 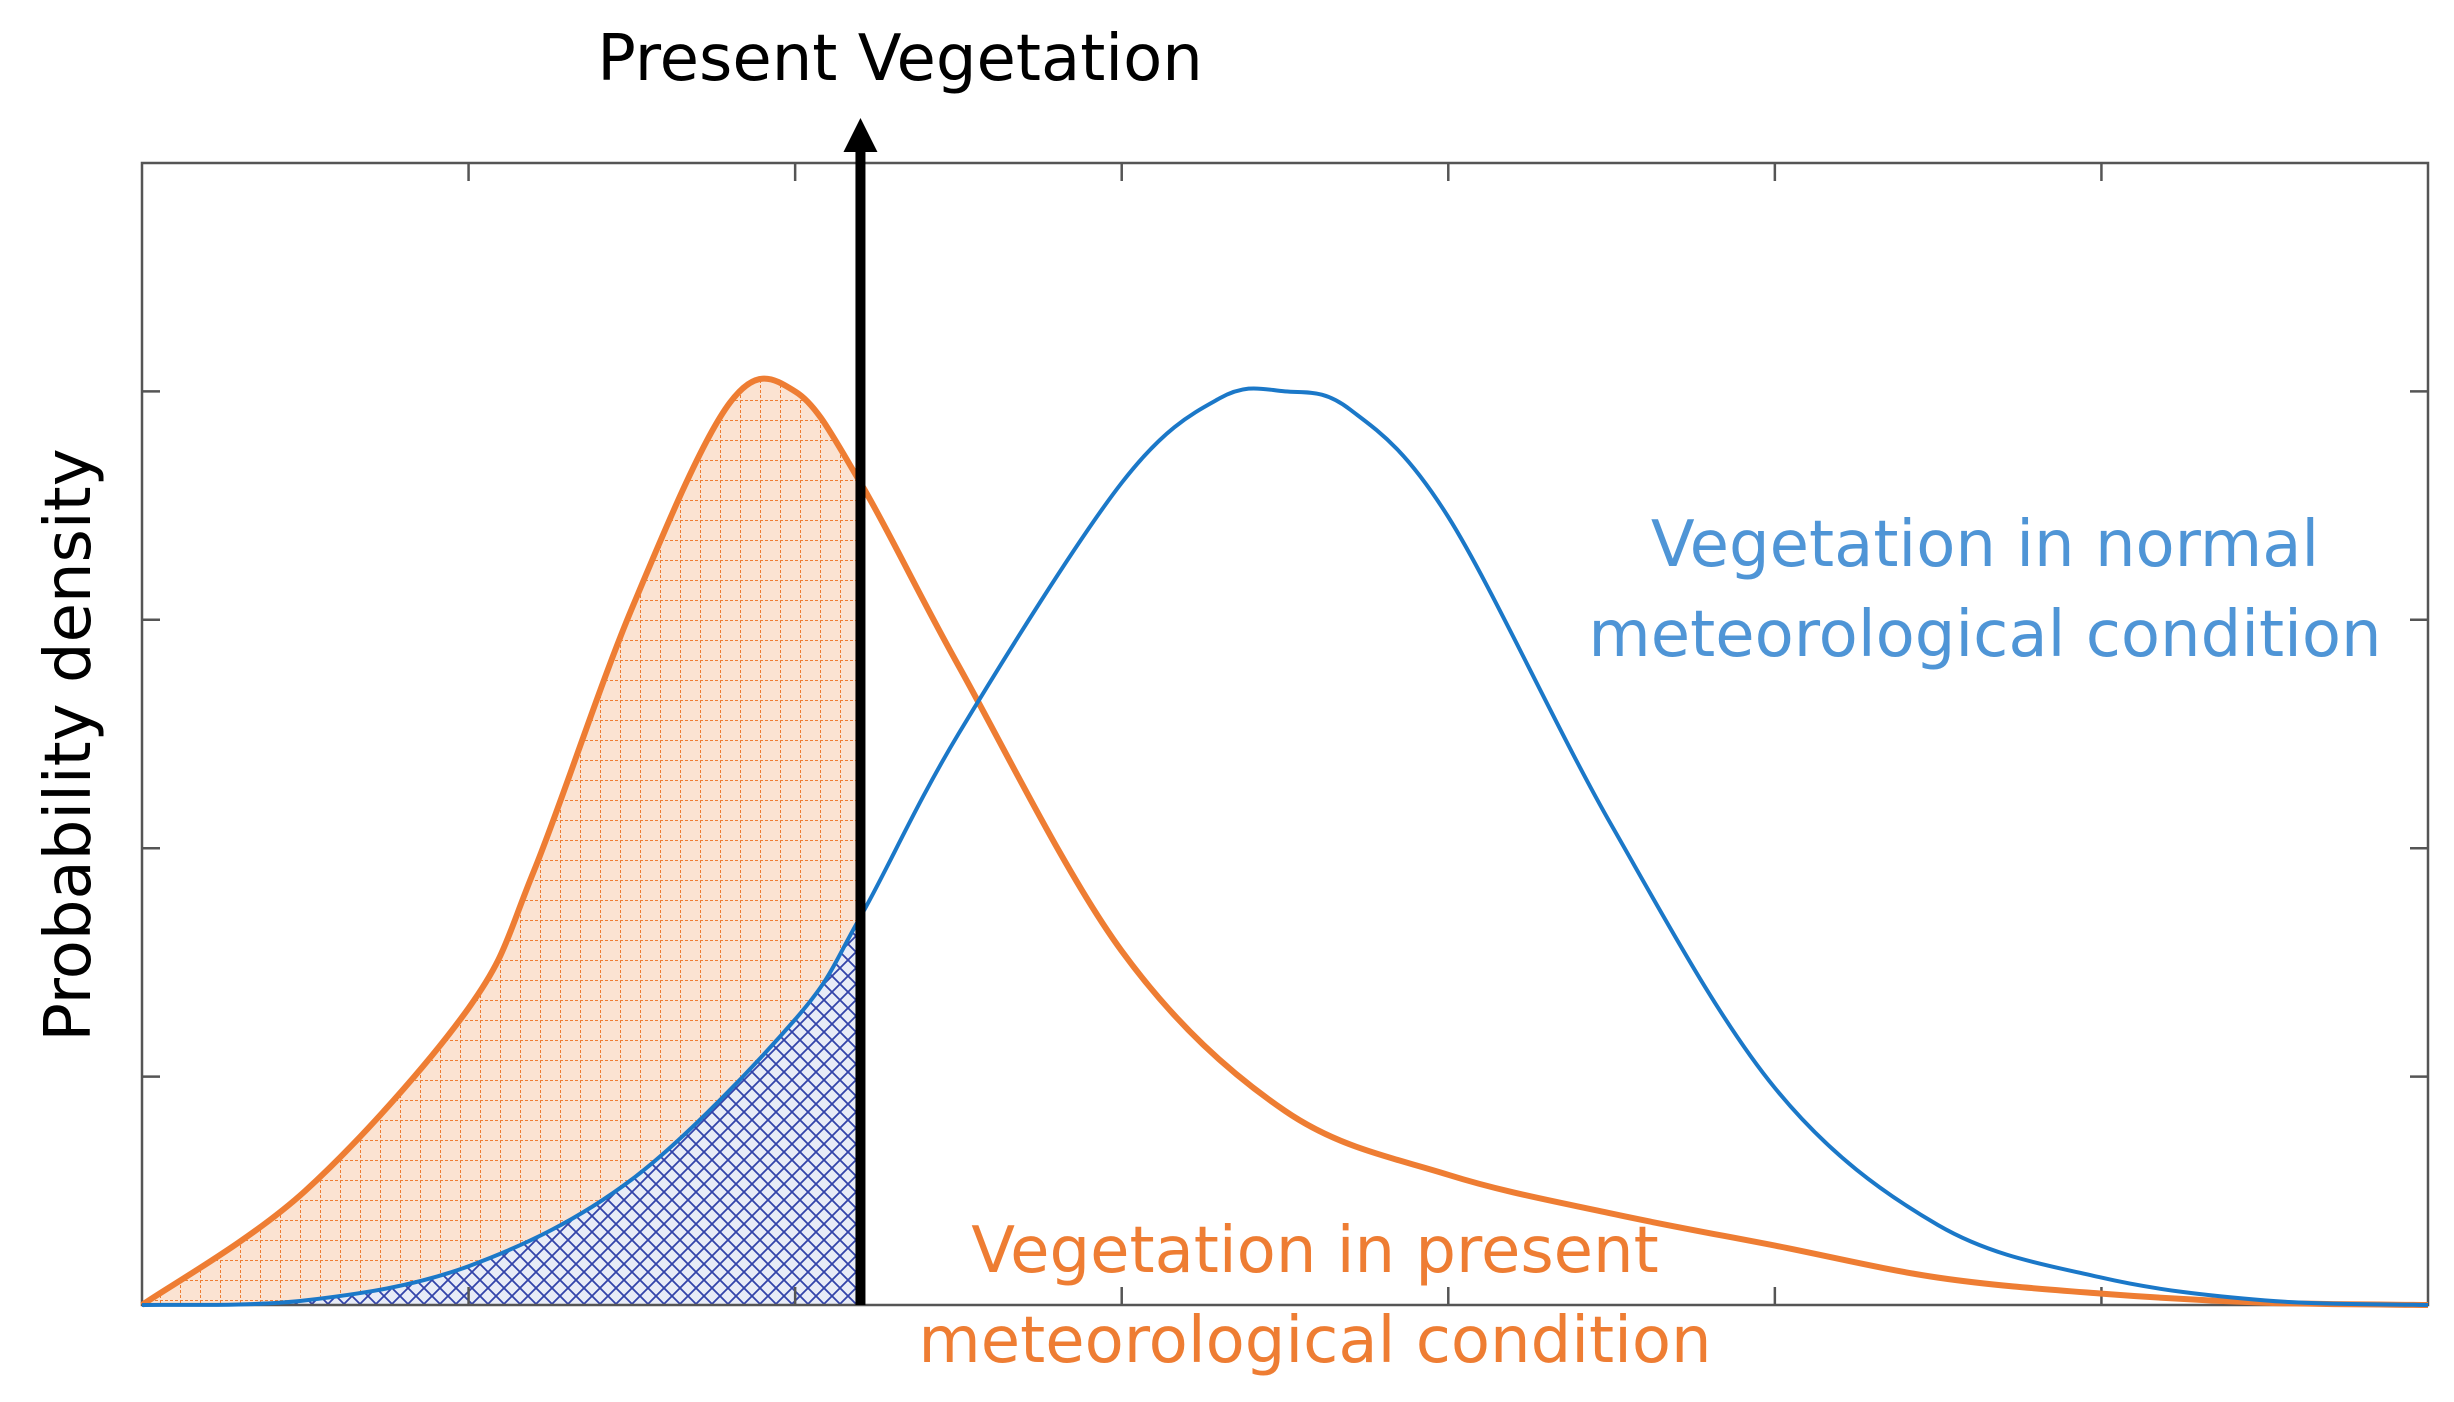 What do you see at coordinates (900, 59) in the screenshot?
I see `present-vegetation-title: Present Vegetation` at bounding box center [900, 59].